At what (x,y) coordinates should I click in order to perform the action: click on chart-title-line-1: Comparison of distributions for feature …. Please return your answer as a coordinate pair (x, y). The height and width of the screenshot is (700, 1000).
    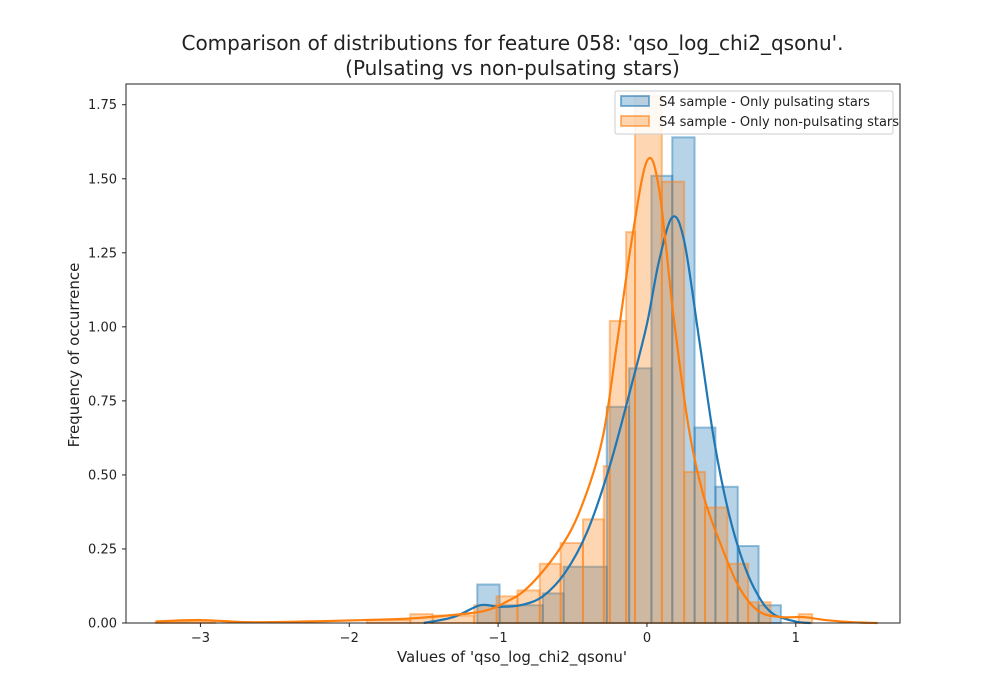
    Looking at the image, I should click on (512, 43).